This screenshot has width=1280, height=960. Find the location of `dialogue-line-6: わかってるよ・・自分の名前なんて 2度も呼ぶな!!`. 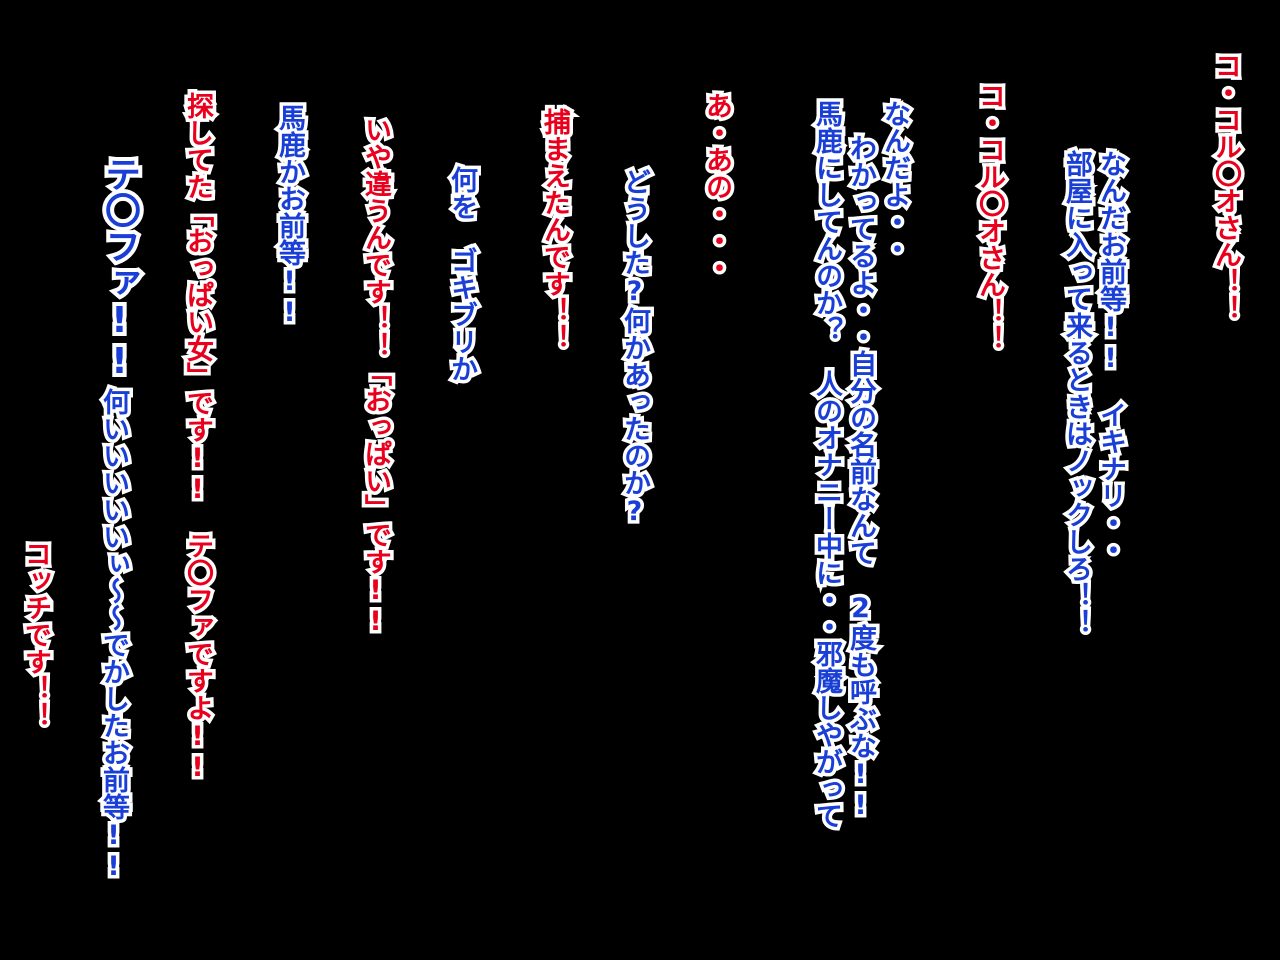

dialogue-line-6: わかってるよ・・自分の名前なんて 2度も呼ぶな!! is located at coordinates (861, 478).